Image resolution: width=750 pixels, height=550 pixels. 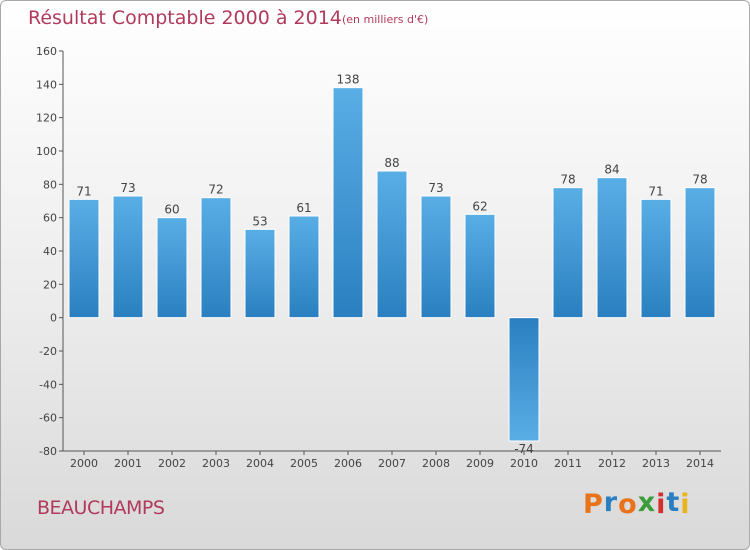 I want to click on chart-title: Résultat Comptable 2000 à 2014, so click(x=185, y=18).